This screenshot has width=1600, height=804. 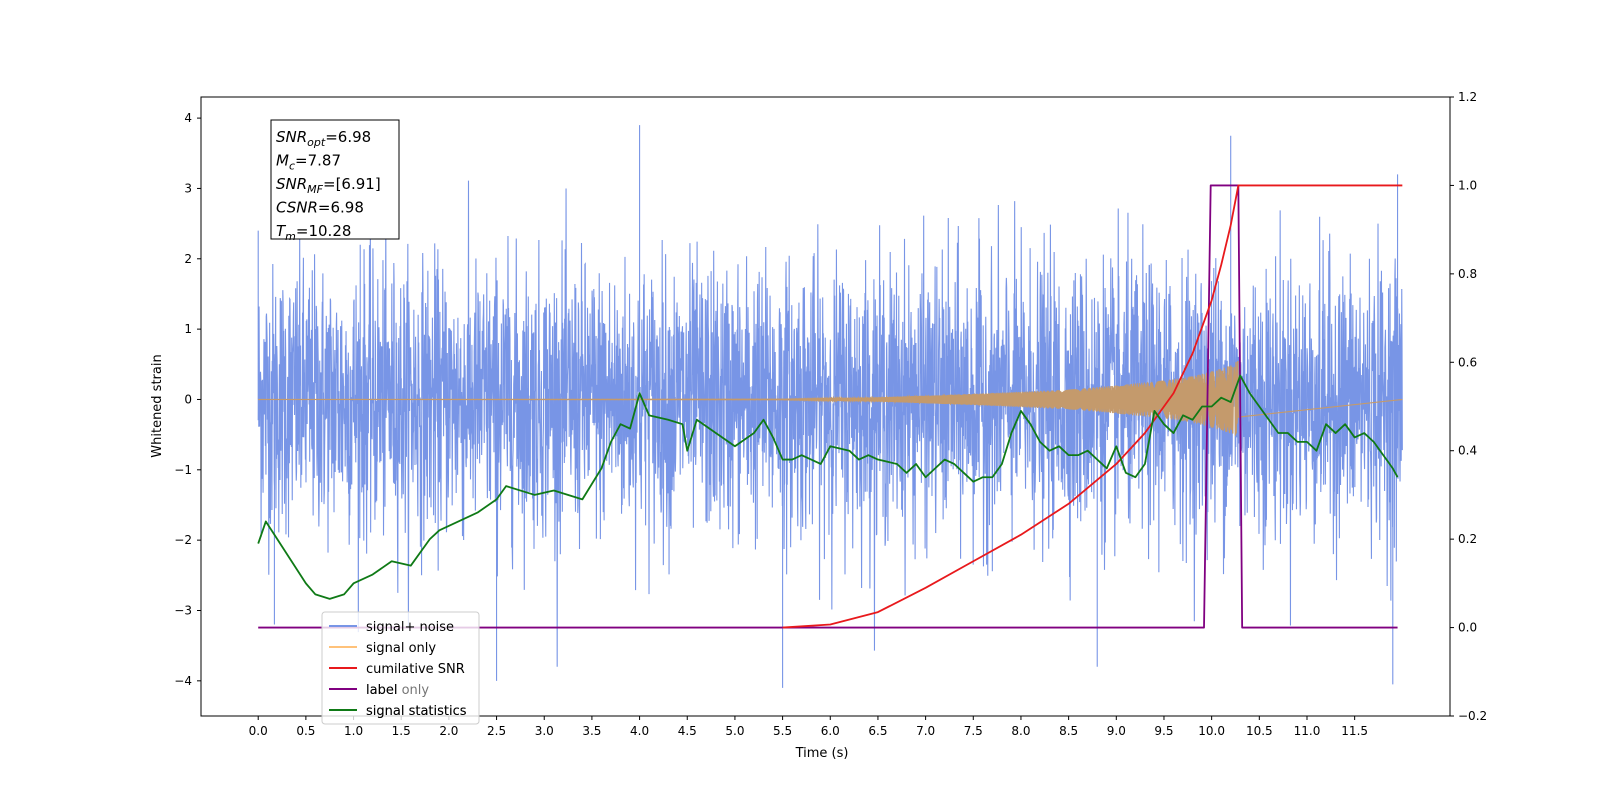 I want to click on annotation-line: Tm=10.28, so click(x=313, y=232).